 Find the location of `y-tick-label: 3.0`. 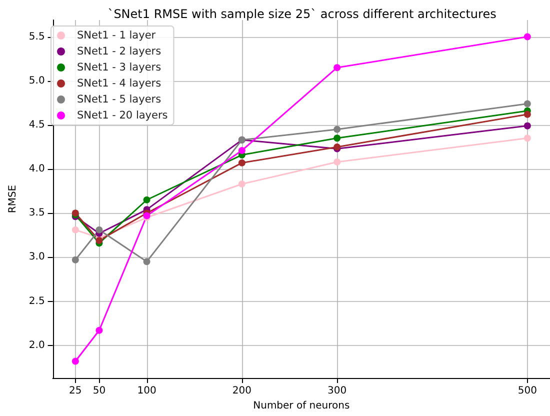

y-tick-label: 3.0 is located at coordinates (36, 257).